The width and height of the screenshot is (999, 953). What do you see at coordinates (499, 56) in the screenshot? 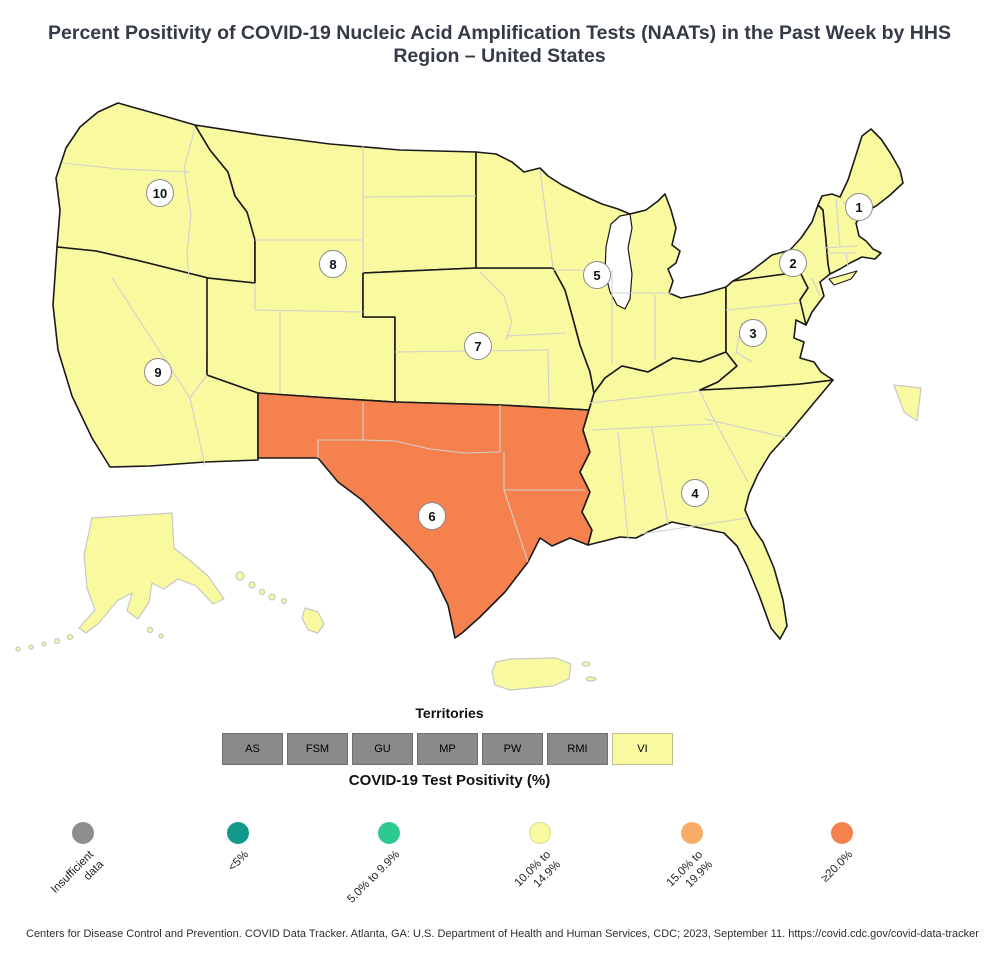
I see `page-title-line2: Region – United States` at bounding box center [499, 56].